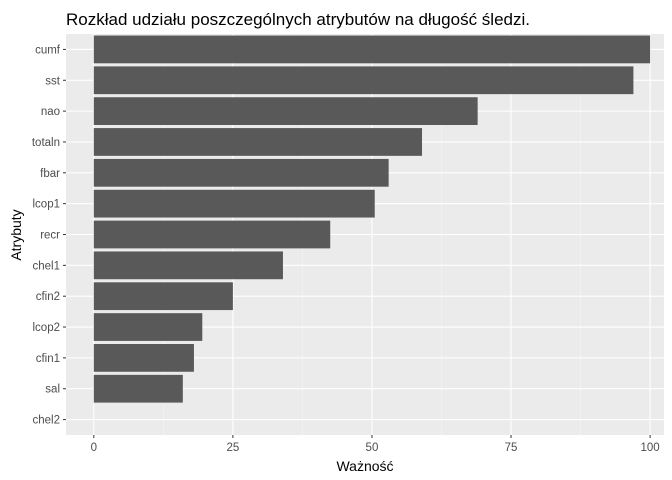  I want to click on bar-nao, so click(285, 111).